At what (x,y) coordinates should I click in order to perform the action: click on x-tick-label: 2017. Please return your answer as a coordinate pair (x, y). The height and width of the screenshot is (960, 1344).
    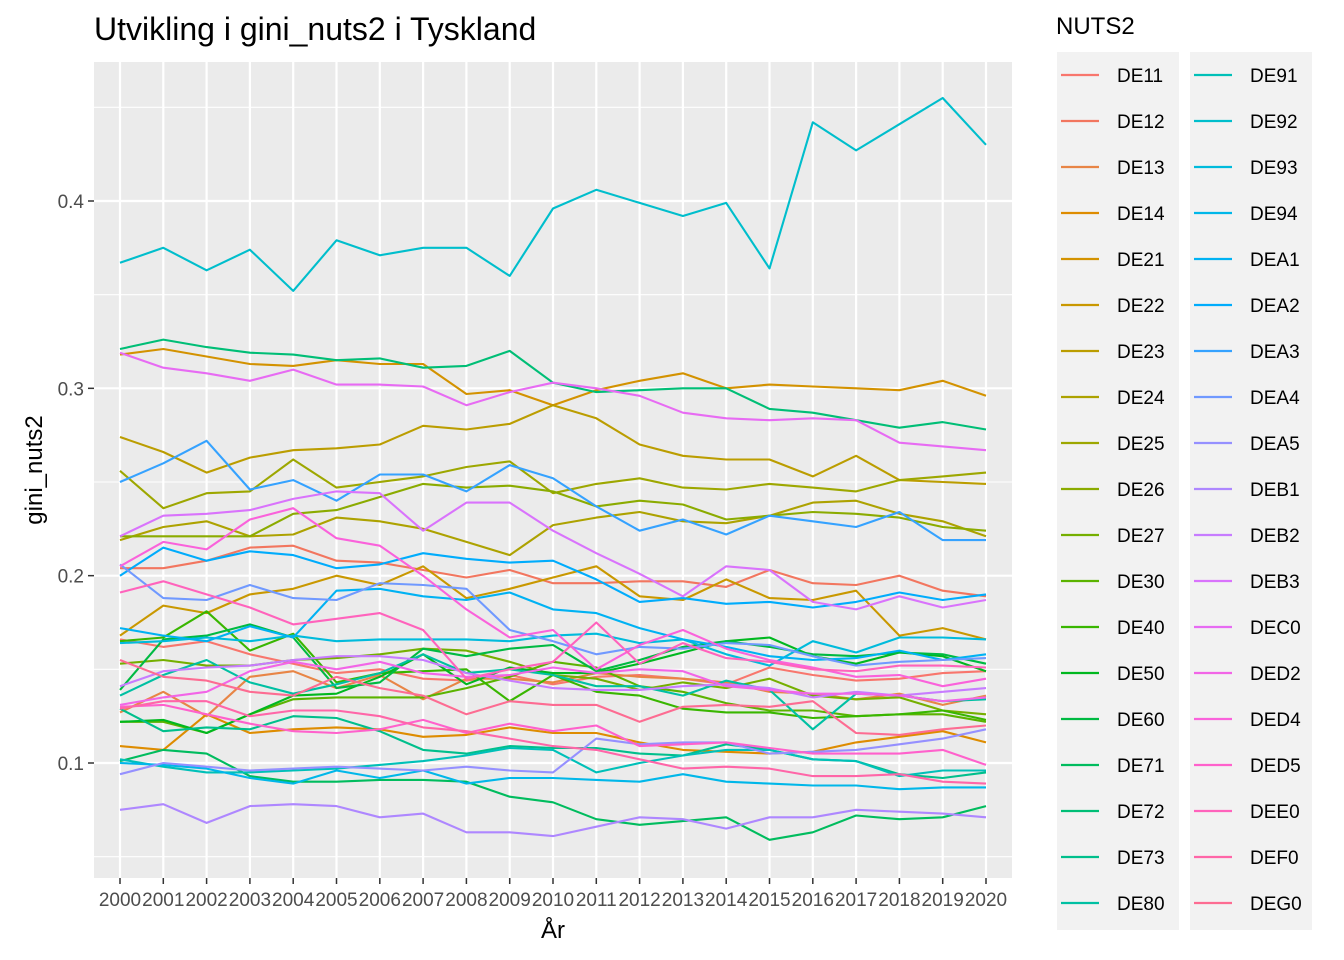
    Looking at the image, I should click on (856, 900).